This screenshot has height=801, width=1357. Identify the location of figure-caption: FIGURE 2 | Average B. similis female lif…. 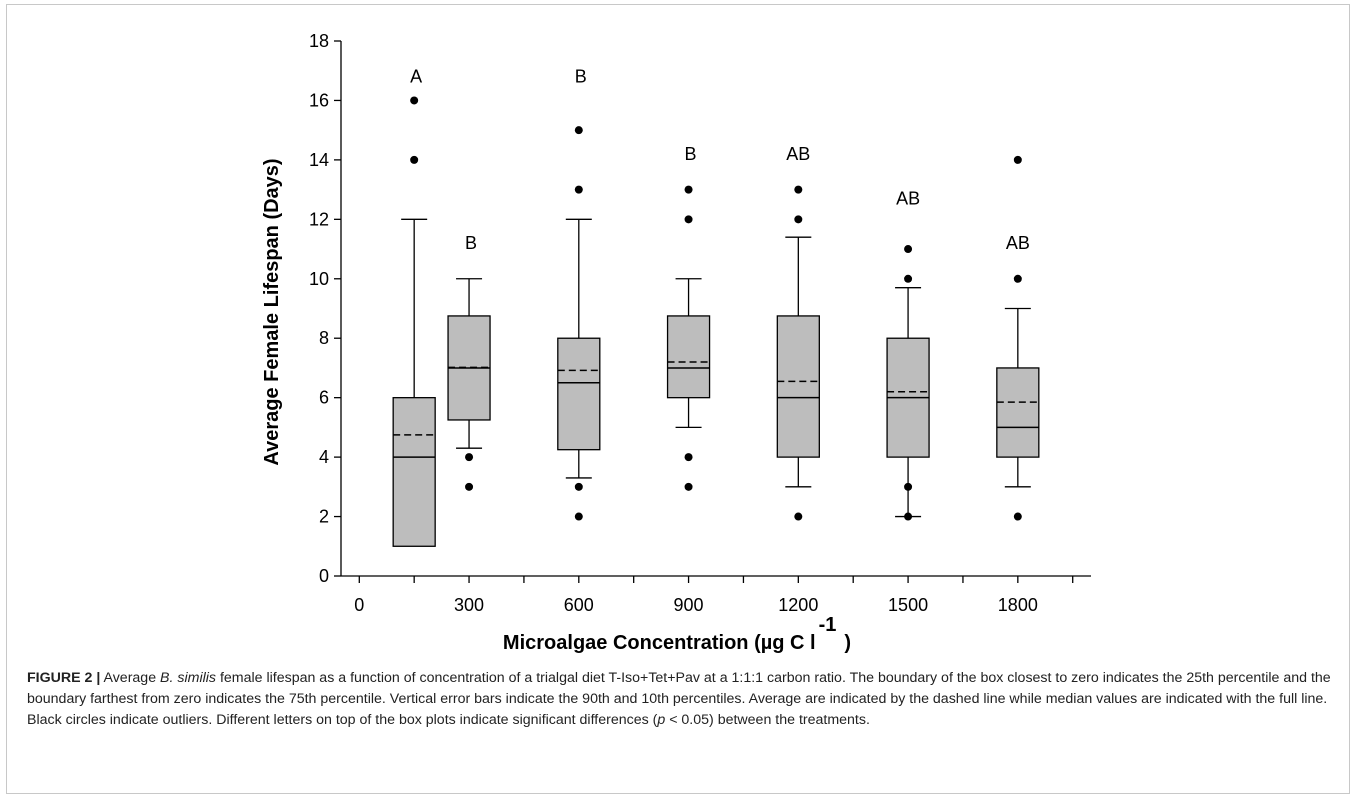
(684, 699).